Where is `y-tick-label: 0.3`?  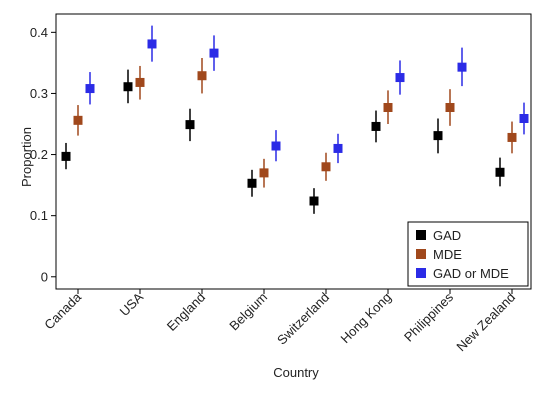 y-tick-label: 0.3 is located at coordinates (39, 93).